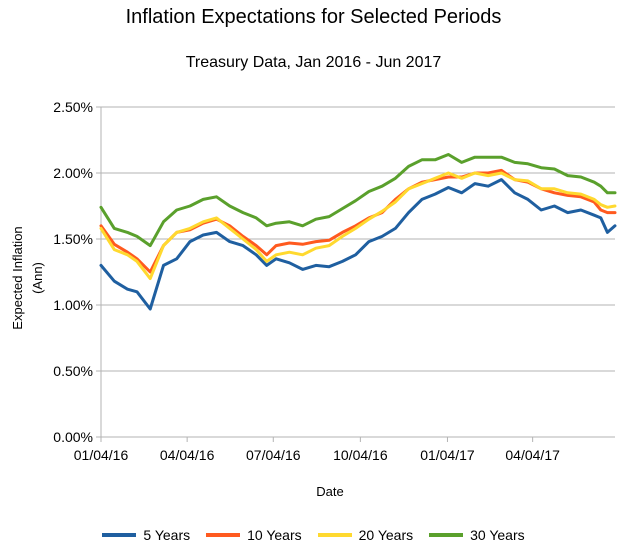  What do you see at coordinates (73, 305) in the screenshot?
I see `y-tick-label: 1.00%` at bounding box center [73, 305].